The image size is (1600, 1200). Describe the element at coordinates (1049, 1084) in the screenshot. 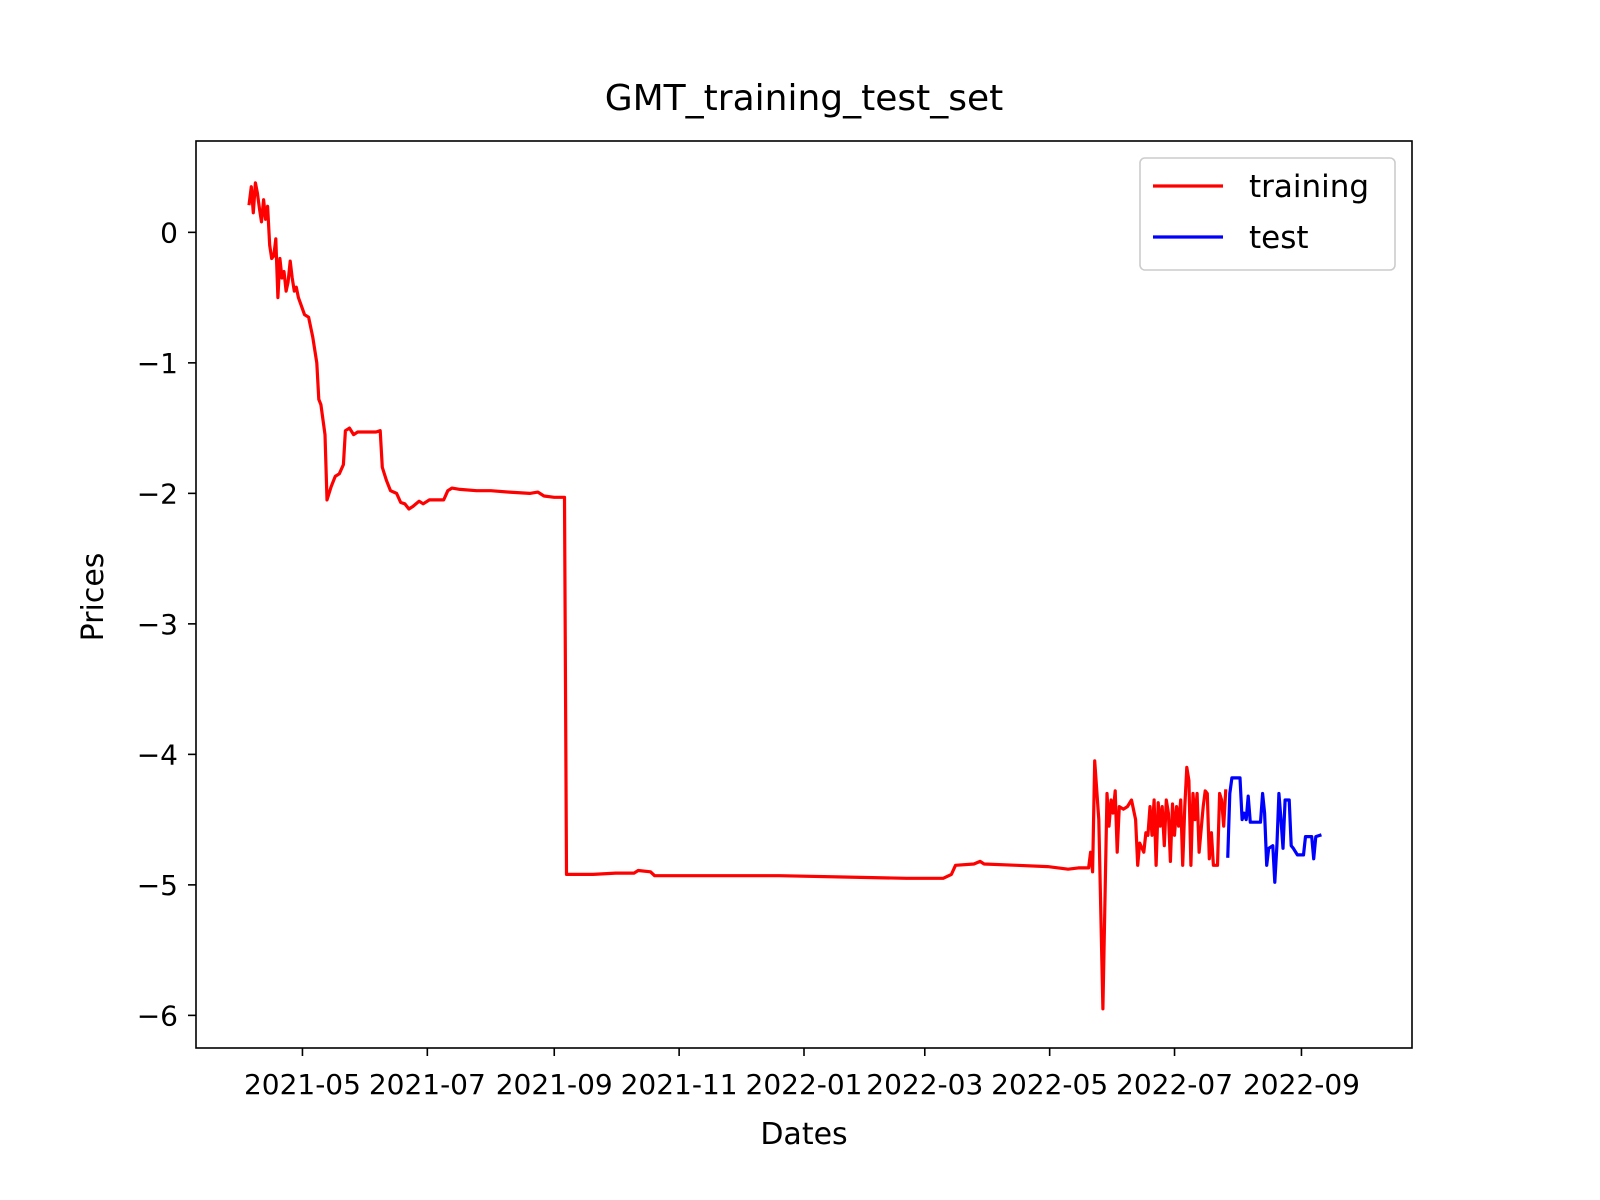

I see `x-tick-label: 2022-05` at that location.